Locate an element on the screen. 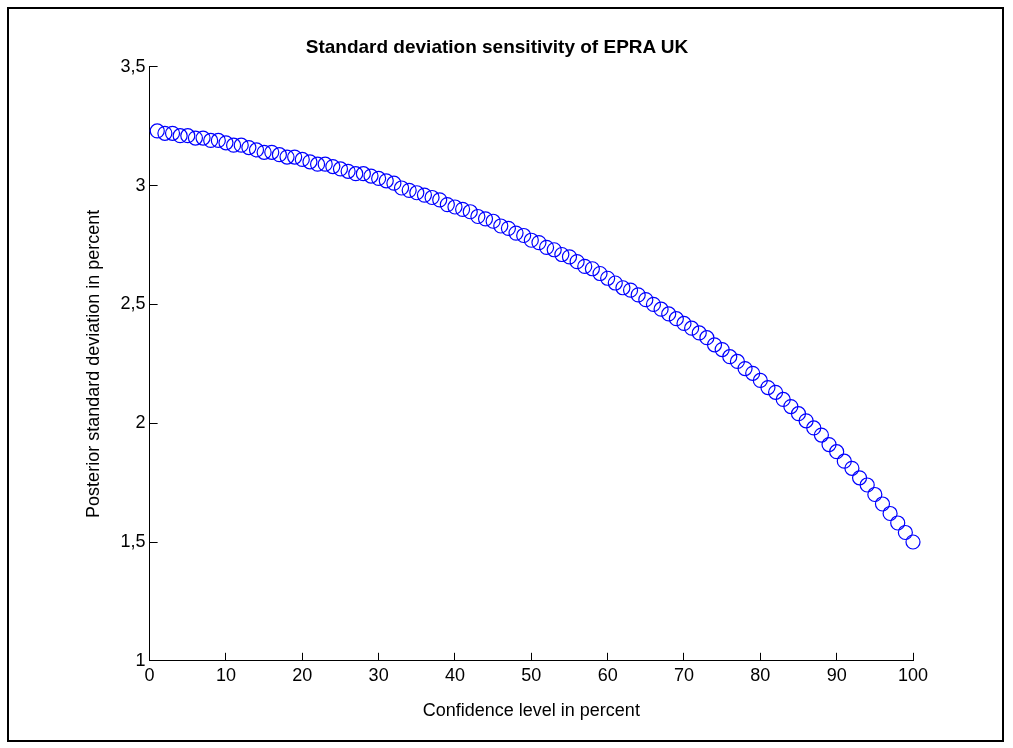 Image resolution: width=1013 pixels, height=748 pixels. y-tick-label: 3,5 is located at coordinates (133, 65).